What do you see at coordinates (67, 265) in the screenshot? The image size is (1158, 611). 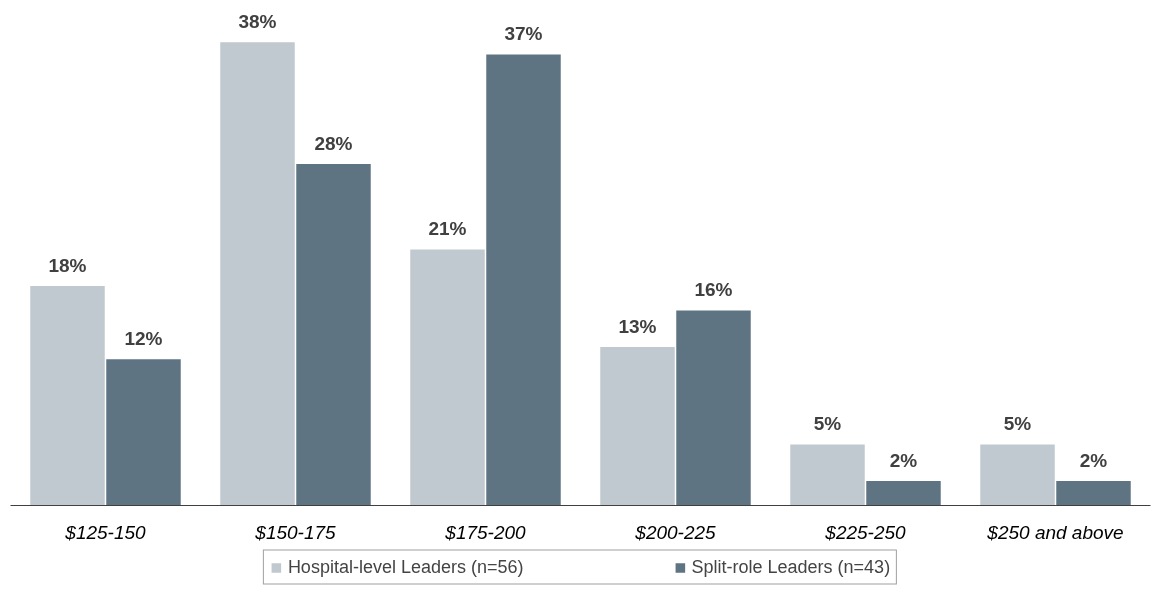 I see `data-label: 18%` at bounding box center [67, 265].